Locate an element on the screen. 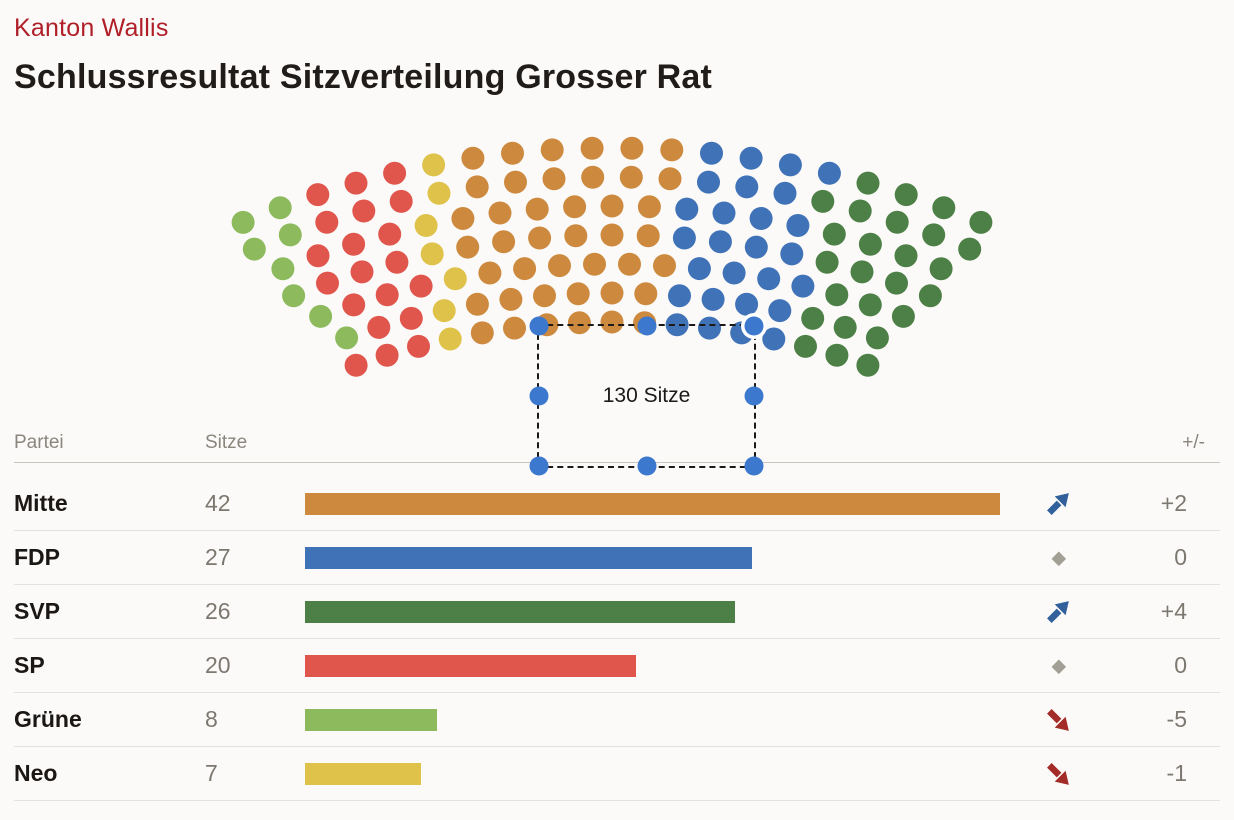 The height and width of the screenshot is (820, 1234). selection-handle-s is located at coordinates (646, 466).